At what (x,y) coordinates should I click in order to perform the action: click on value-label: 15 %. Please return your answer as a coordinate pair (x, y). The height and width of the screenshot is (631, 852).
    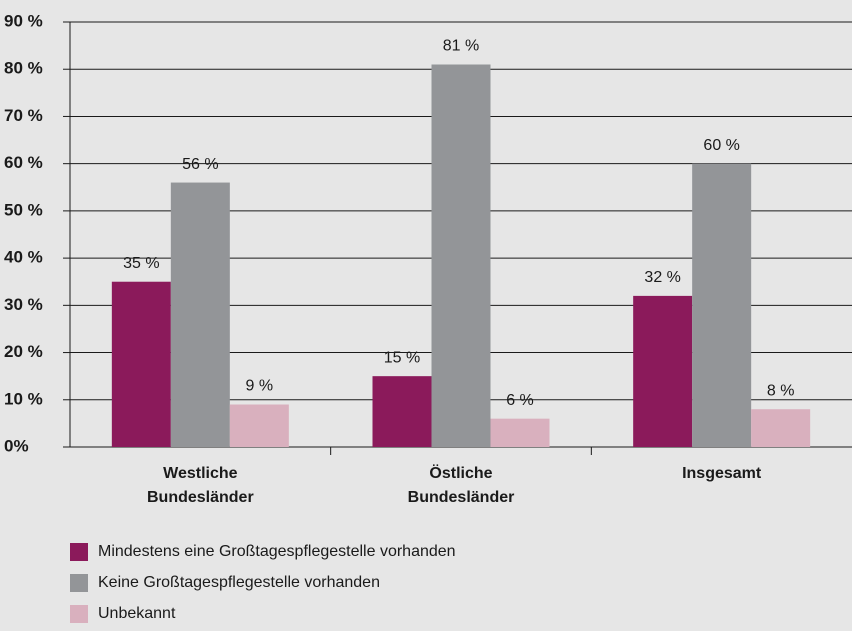
    Looking at the image, I should click on (402, 357).